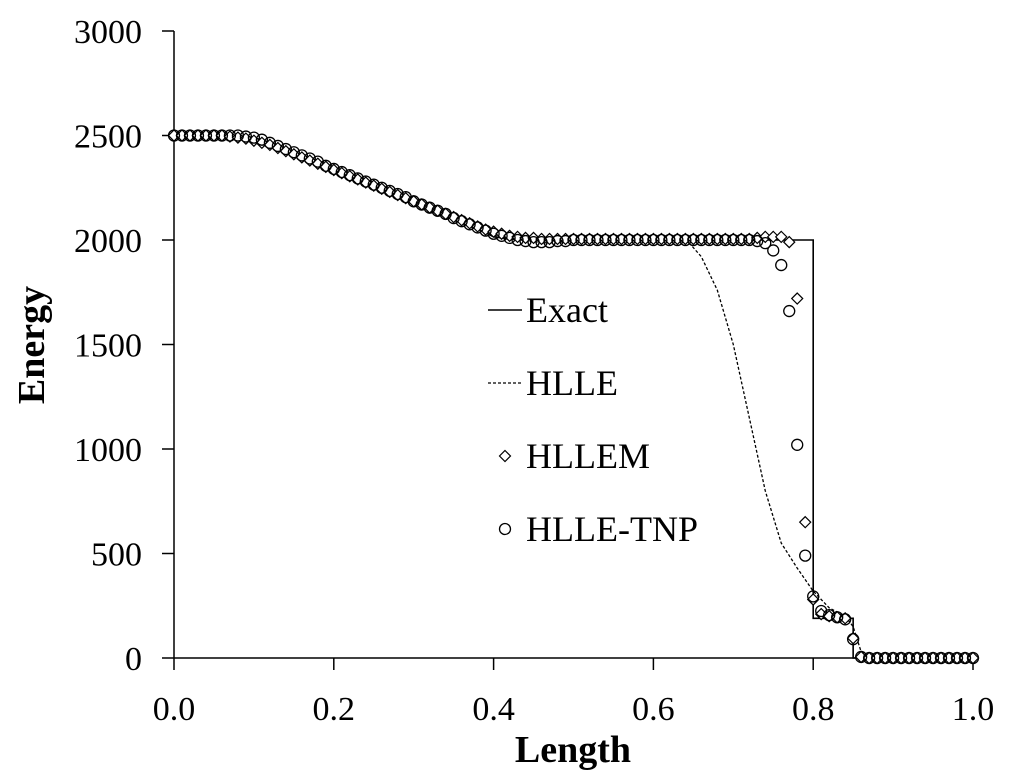  I want to click on y-tick-label: 2000, so click(108, 241).